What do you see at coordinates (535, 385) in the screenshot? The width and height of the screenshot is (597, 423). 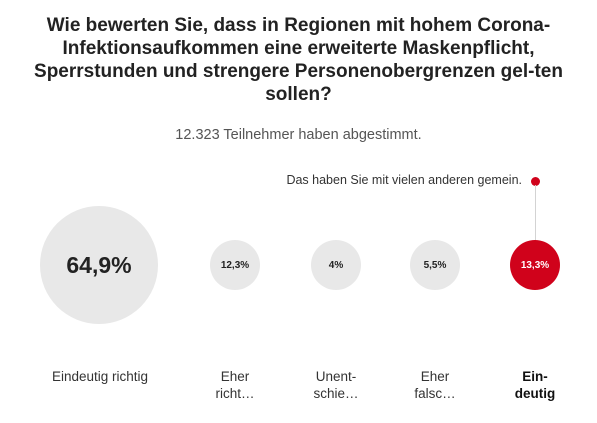 I see `option-label-eindeutig-falsch: Ein-deutig` at bounding box center [535, 385].